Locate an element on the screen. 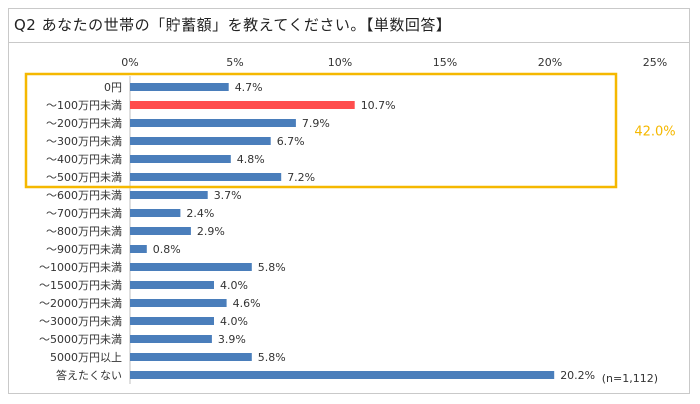 The image size is (700, 404). value-label: 2.4% is located at coordinates (200, 213).